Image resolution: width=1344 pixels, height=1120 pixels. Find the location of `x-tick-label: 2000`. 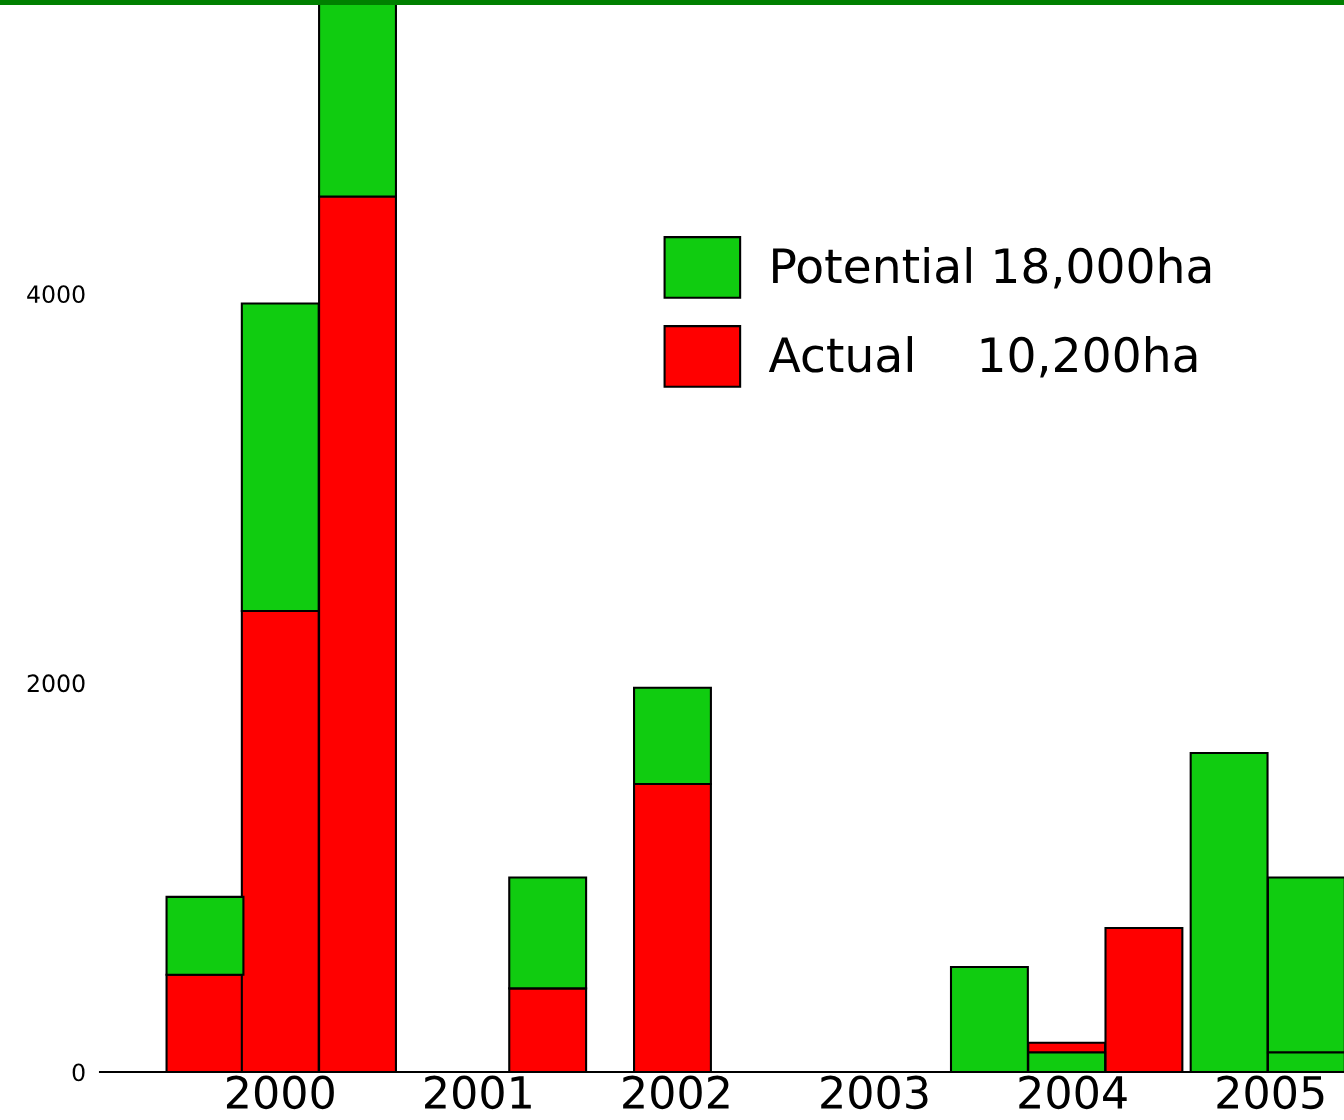

x-tick-label: 2000 is located at coordinates (280, 1092).